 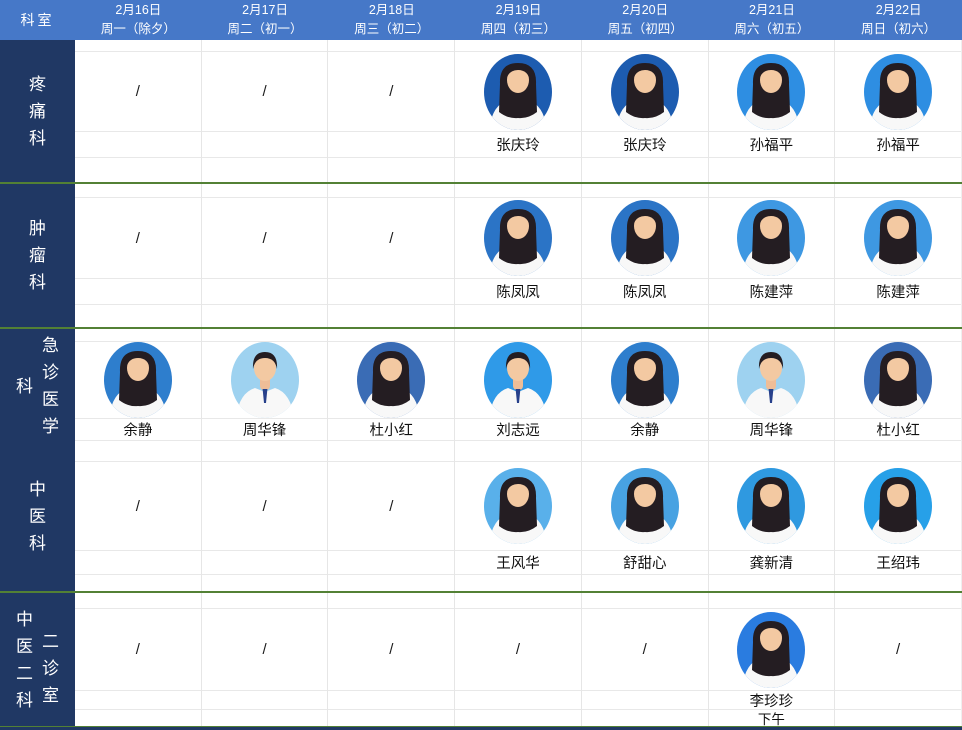 I want to click on doctor-name-row: 张庆玲, so click(x=644, y=144).